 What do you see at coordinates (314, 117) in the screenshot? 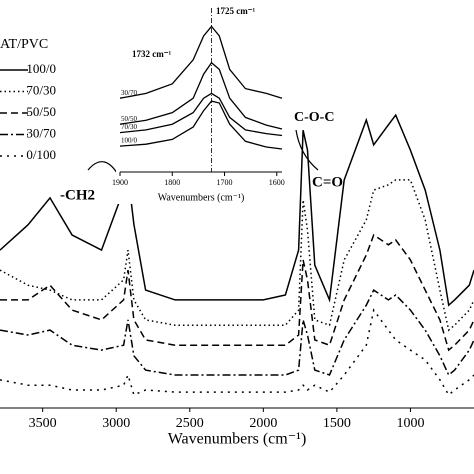
I see `annotation: C-O-C` at bounding box center [314, 117].